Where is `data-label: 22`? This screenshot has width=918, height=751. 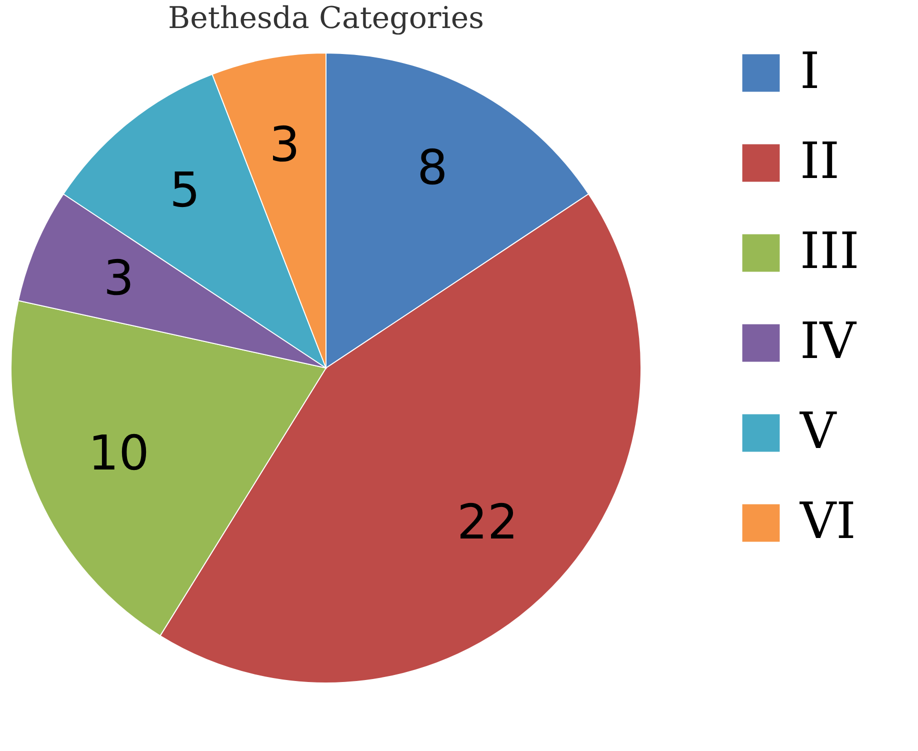
data-label: 22 is located at coordinates (487, 522).